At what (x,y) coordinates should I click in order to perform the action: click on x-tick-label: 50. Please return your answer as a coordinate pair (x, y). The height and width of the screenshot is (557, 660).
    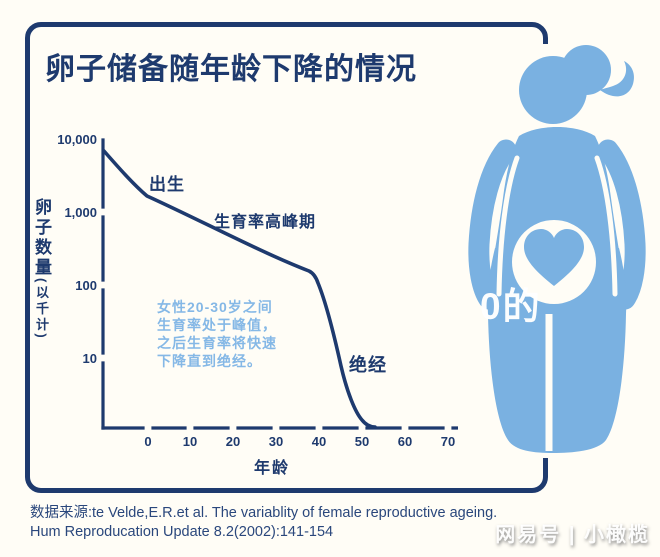
    Looking at the image, I should click on (362, 441).